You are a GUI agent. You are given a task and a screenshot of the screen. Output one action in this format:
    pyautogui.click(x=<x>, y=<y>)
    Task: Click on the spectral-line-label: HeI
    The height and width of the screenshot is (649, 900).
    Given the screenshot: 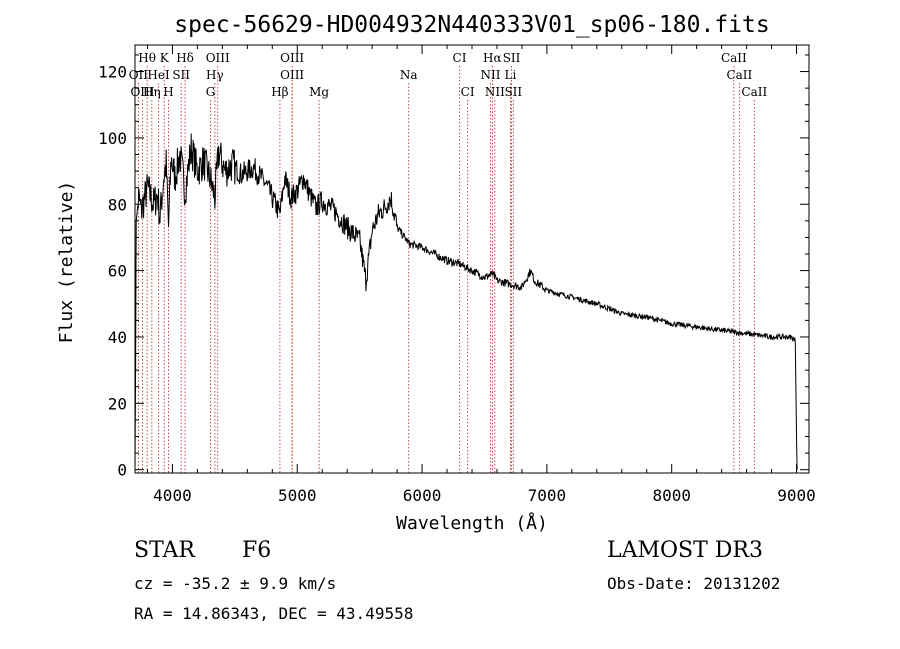 What is the action you would take?
    pyautogui.click(x=158, y=75)
    